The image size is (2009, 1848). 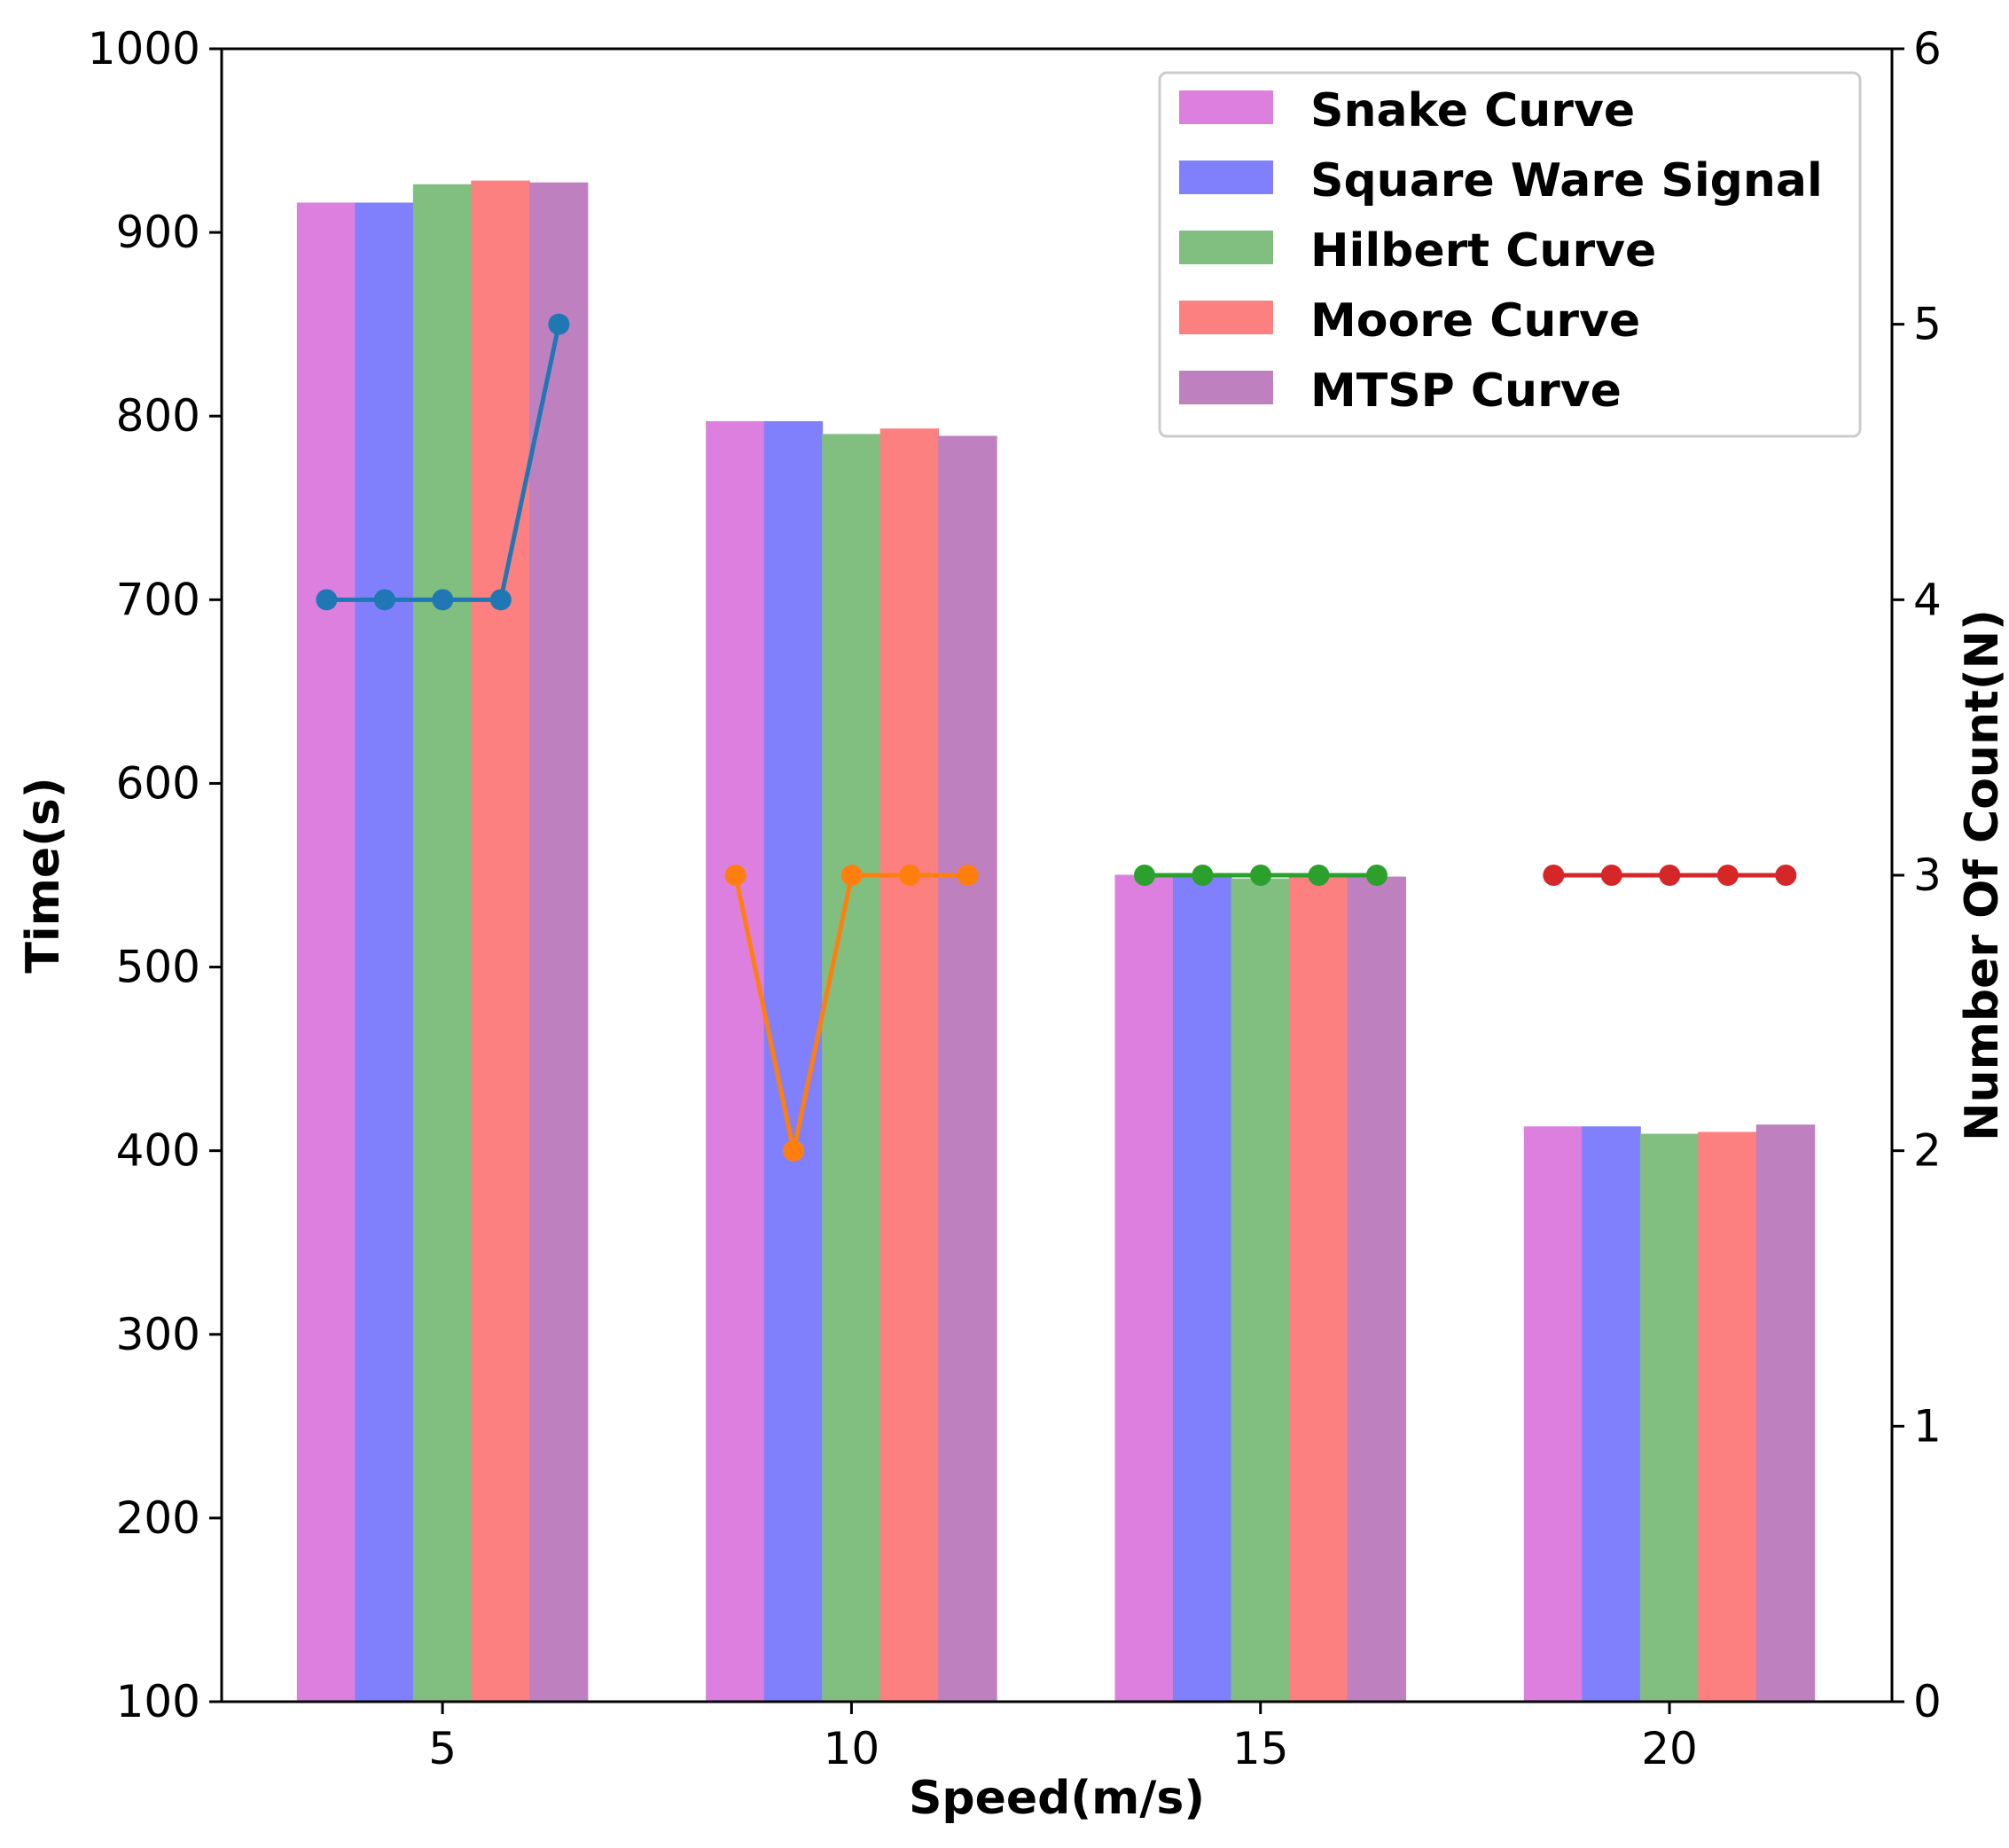 What do you see at coordinates (852, 1748) in the screenshot?
I see `x-tick-label: 10` at bounding box center [852, 1748].